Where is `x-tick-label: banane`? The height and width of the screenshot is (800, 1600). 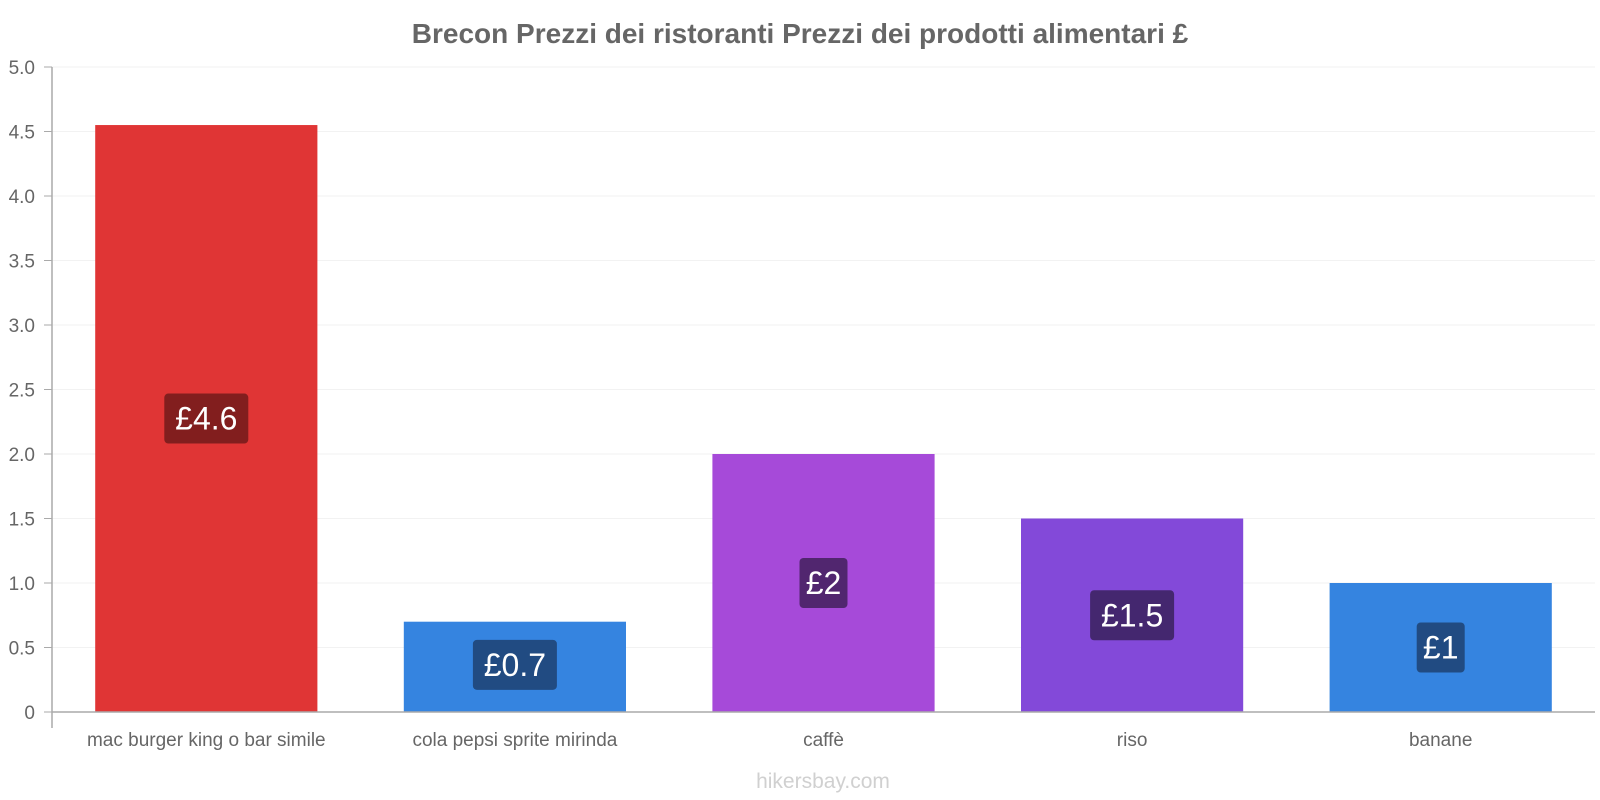
x-tick-label: banane is located at coordinates (1440, 740).